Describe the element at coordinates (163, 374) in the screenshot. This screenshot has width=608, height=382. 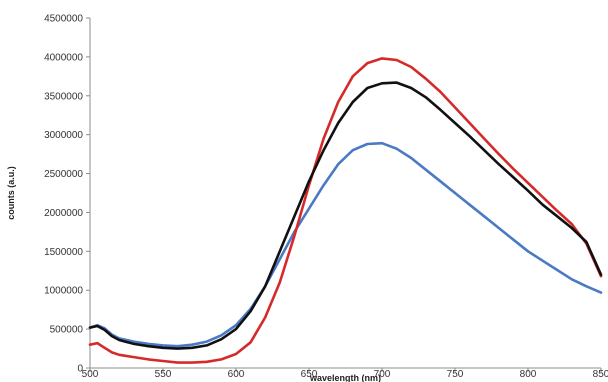
I see `x-tick-label: 550` at that location.